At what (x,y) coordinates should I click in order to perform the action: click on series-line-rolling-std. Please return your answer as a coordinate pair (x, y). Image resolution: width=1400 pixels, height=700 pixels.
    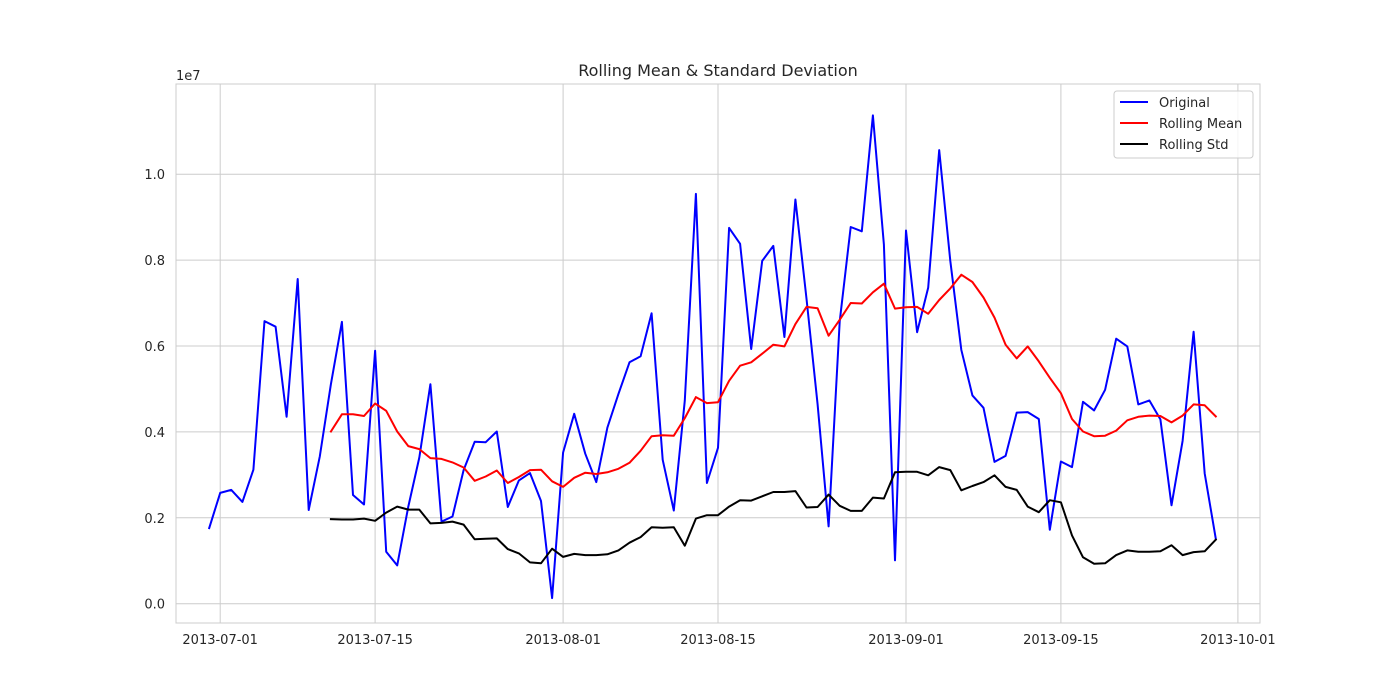
    Looking at the image, I should click on (773, 515).